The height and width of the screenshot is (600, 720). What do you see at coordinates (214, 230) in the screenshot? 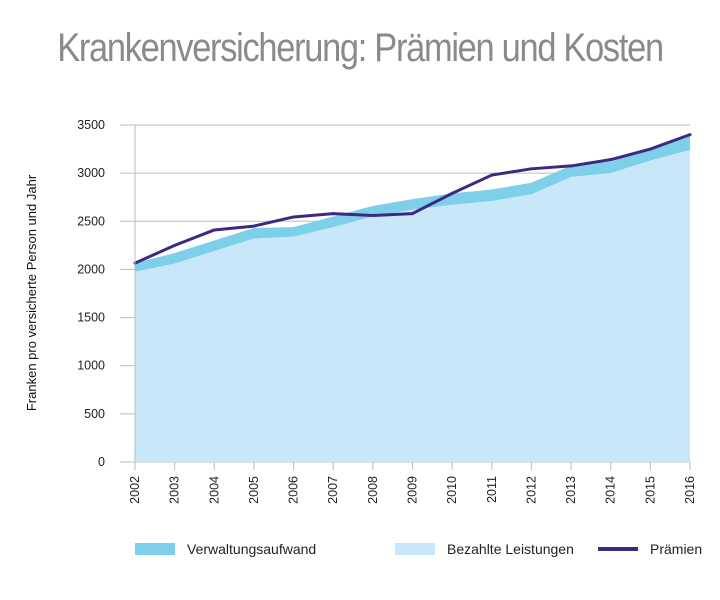
I see `point-praemien-2004` at bounding box center [214, 230].